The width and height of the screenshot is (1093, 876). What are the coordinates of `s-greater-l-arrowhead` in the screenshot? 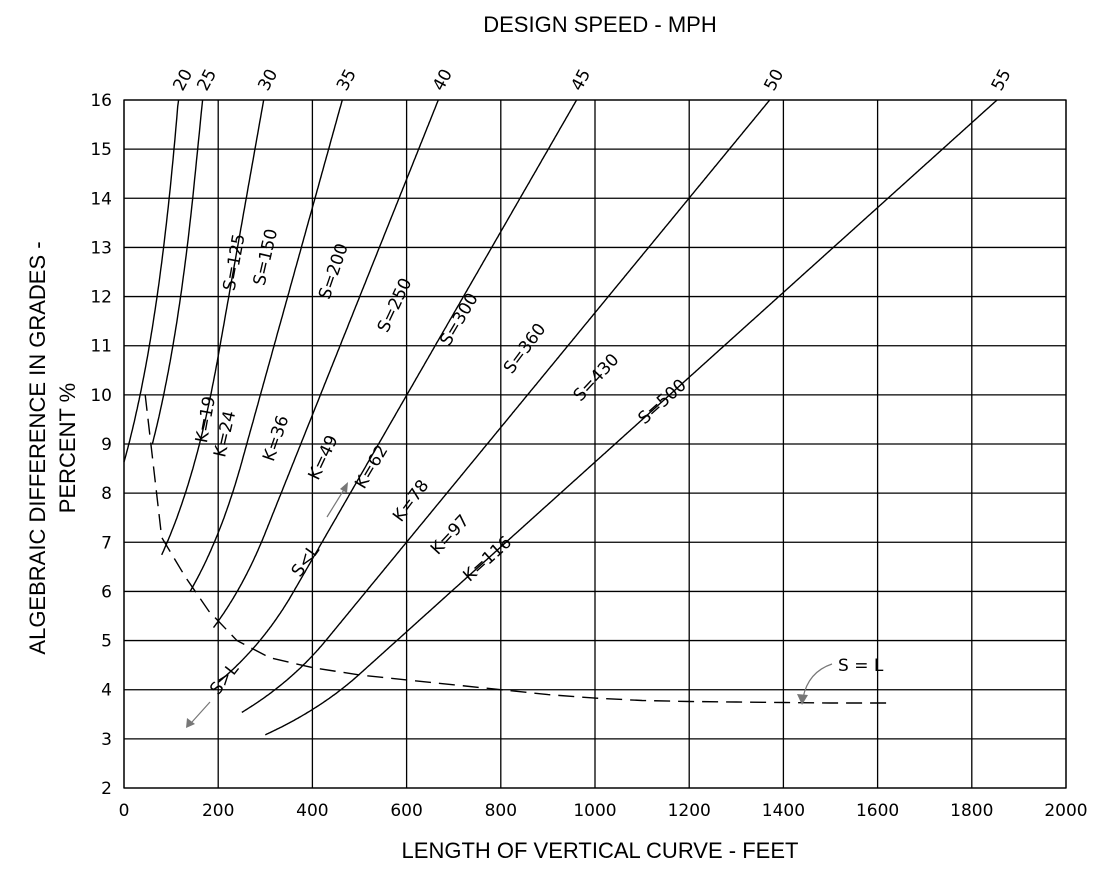 It's located at (190, 723).